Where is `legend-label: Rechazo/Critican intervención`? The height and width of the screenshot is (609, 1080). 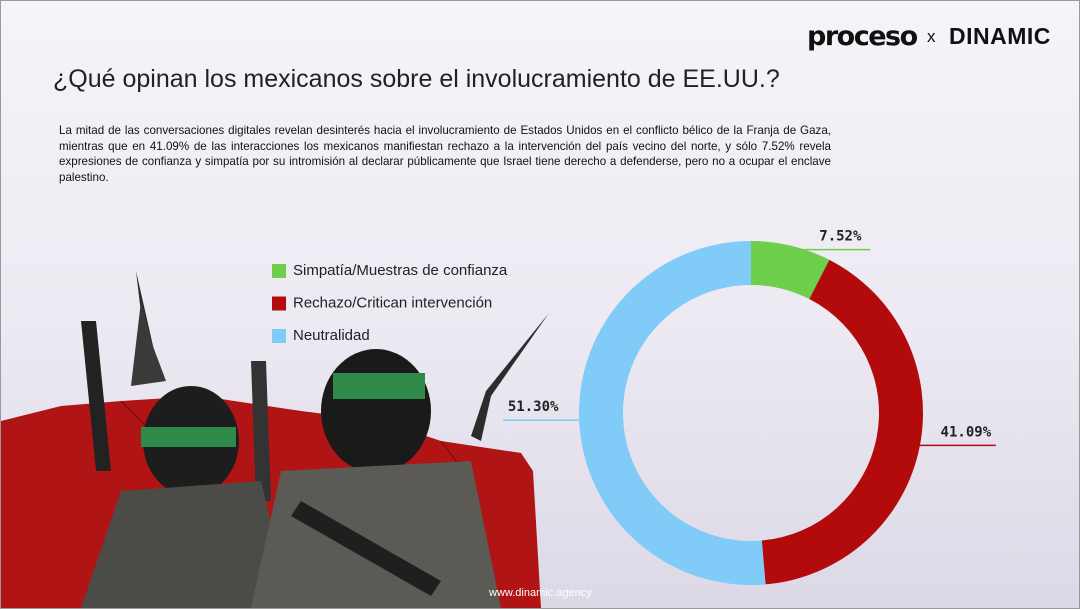
legend-label: Rechazo/Critican intervención is located at coordinates (392, 302).